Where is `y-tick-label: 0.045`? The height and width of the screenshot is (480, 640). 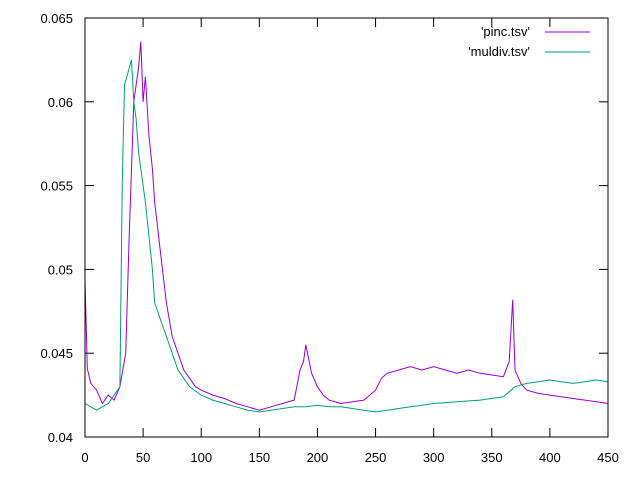
y-tick-label: 0.045 is located at coordinates (56, 353).